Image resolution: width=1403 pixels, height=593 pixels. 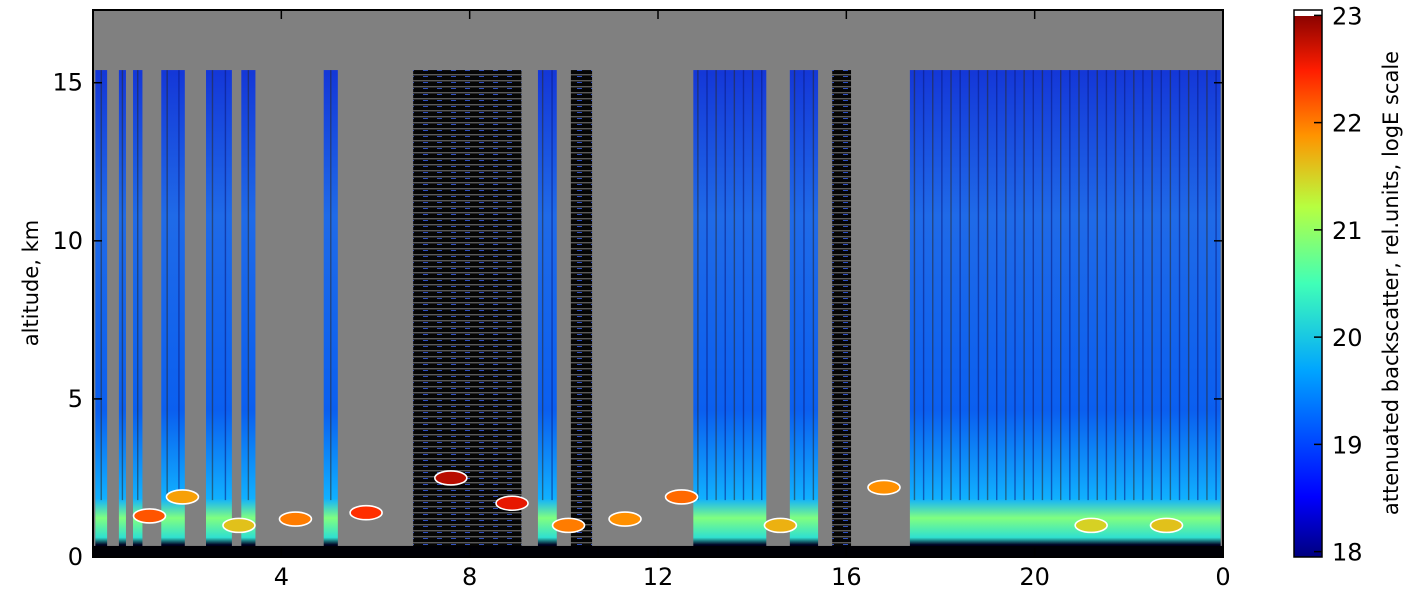 What do you see at coordinates (1347, 445) in the screenshot?
I see `colorbar-tick-label: 19` at bounding box center [1347, 445].